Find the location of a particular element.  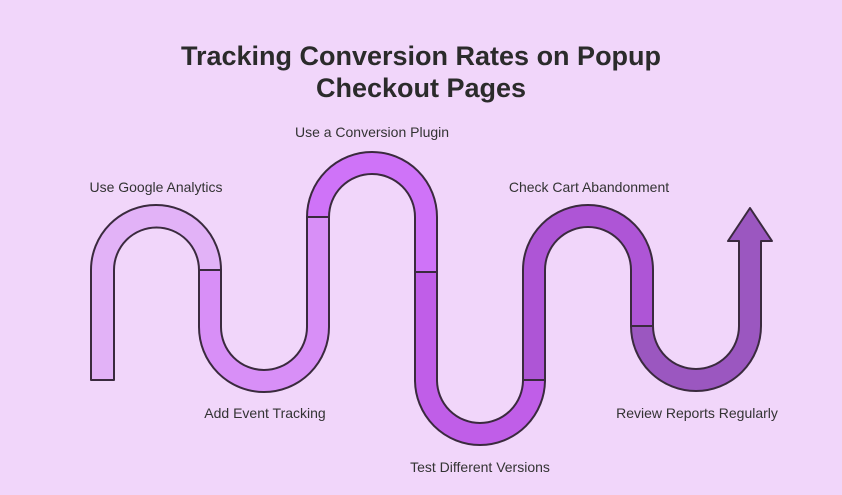

title-line-1: Tracking Conversion Rates on Popup is located at coordinates (421, 56).